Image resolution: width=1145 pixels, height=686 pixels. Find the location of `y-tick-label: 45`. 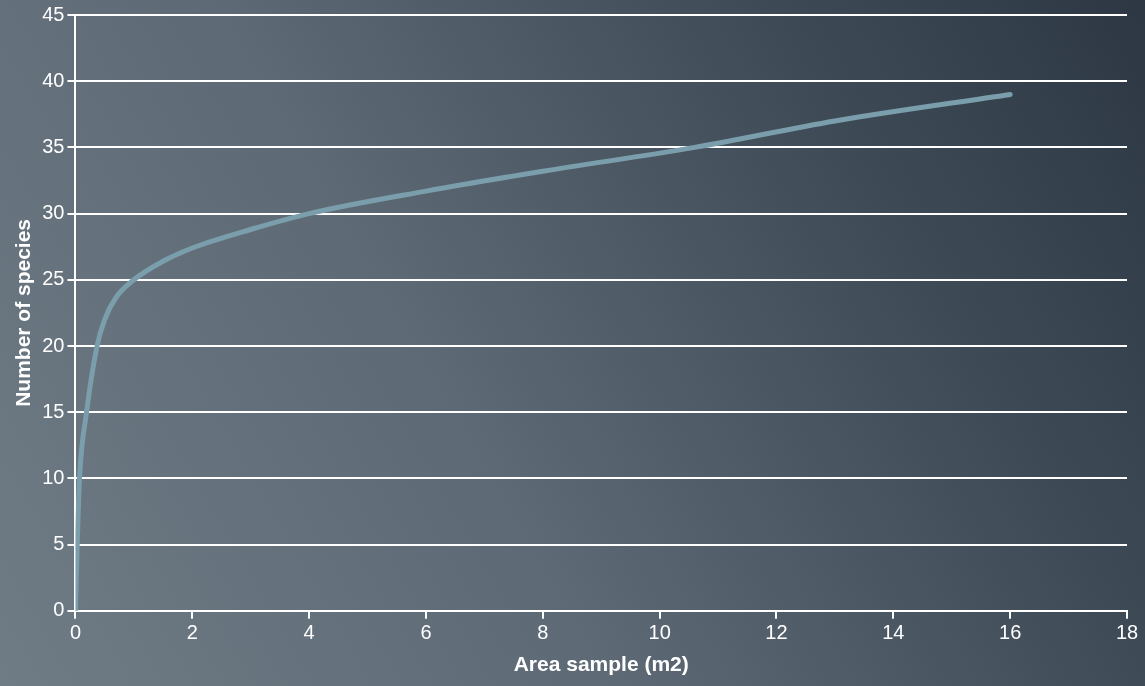

y-tick-label: 45 is located at coordinates (53, 13).